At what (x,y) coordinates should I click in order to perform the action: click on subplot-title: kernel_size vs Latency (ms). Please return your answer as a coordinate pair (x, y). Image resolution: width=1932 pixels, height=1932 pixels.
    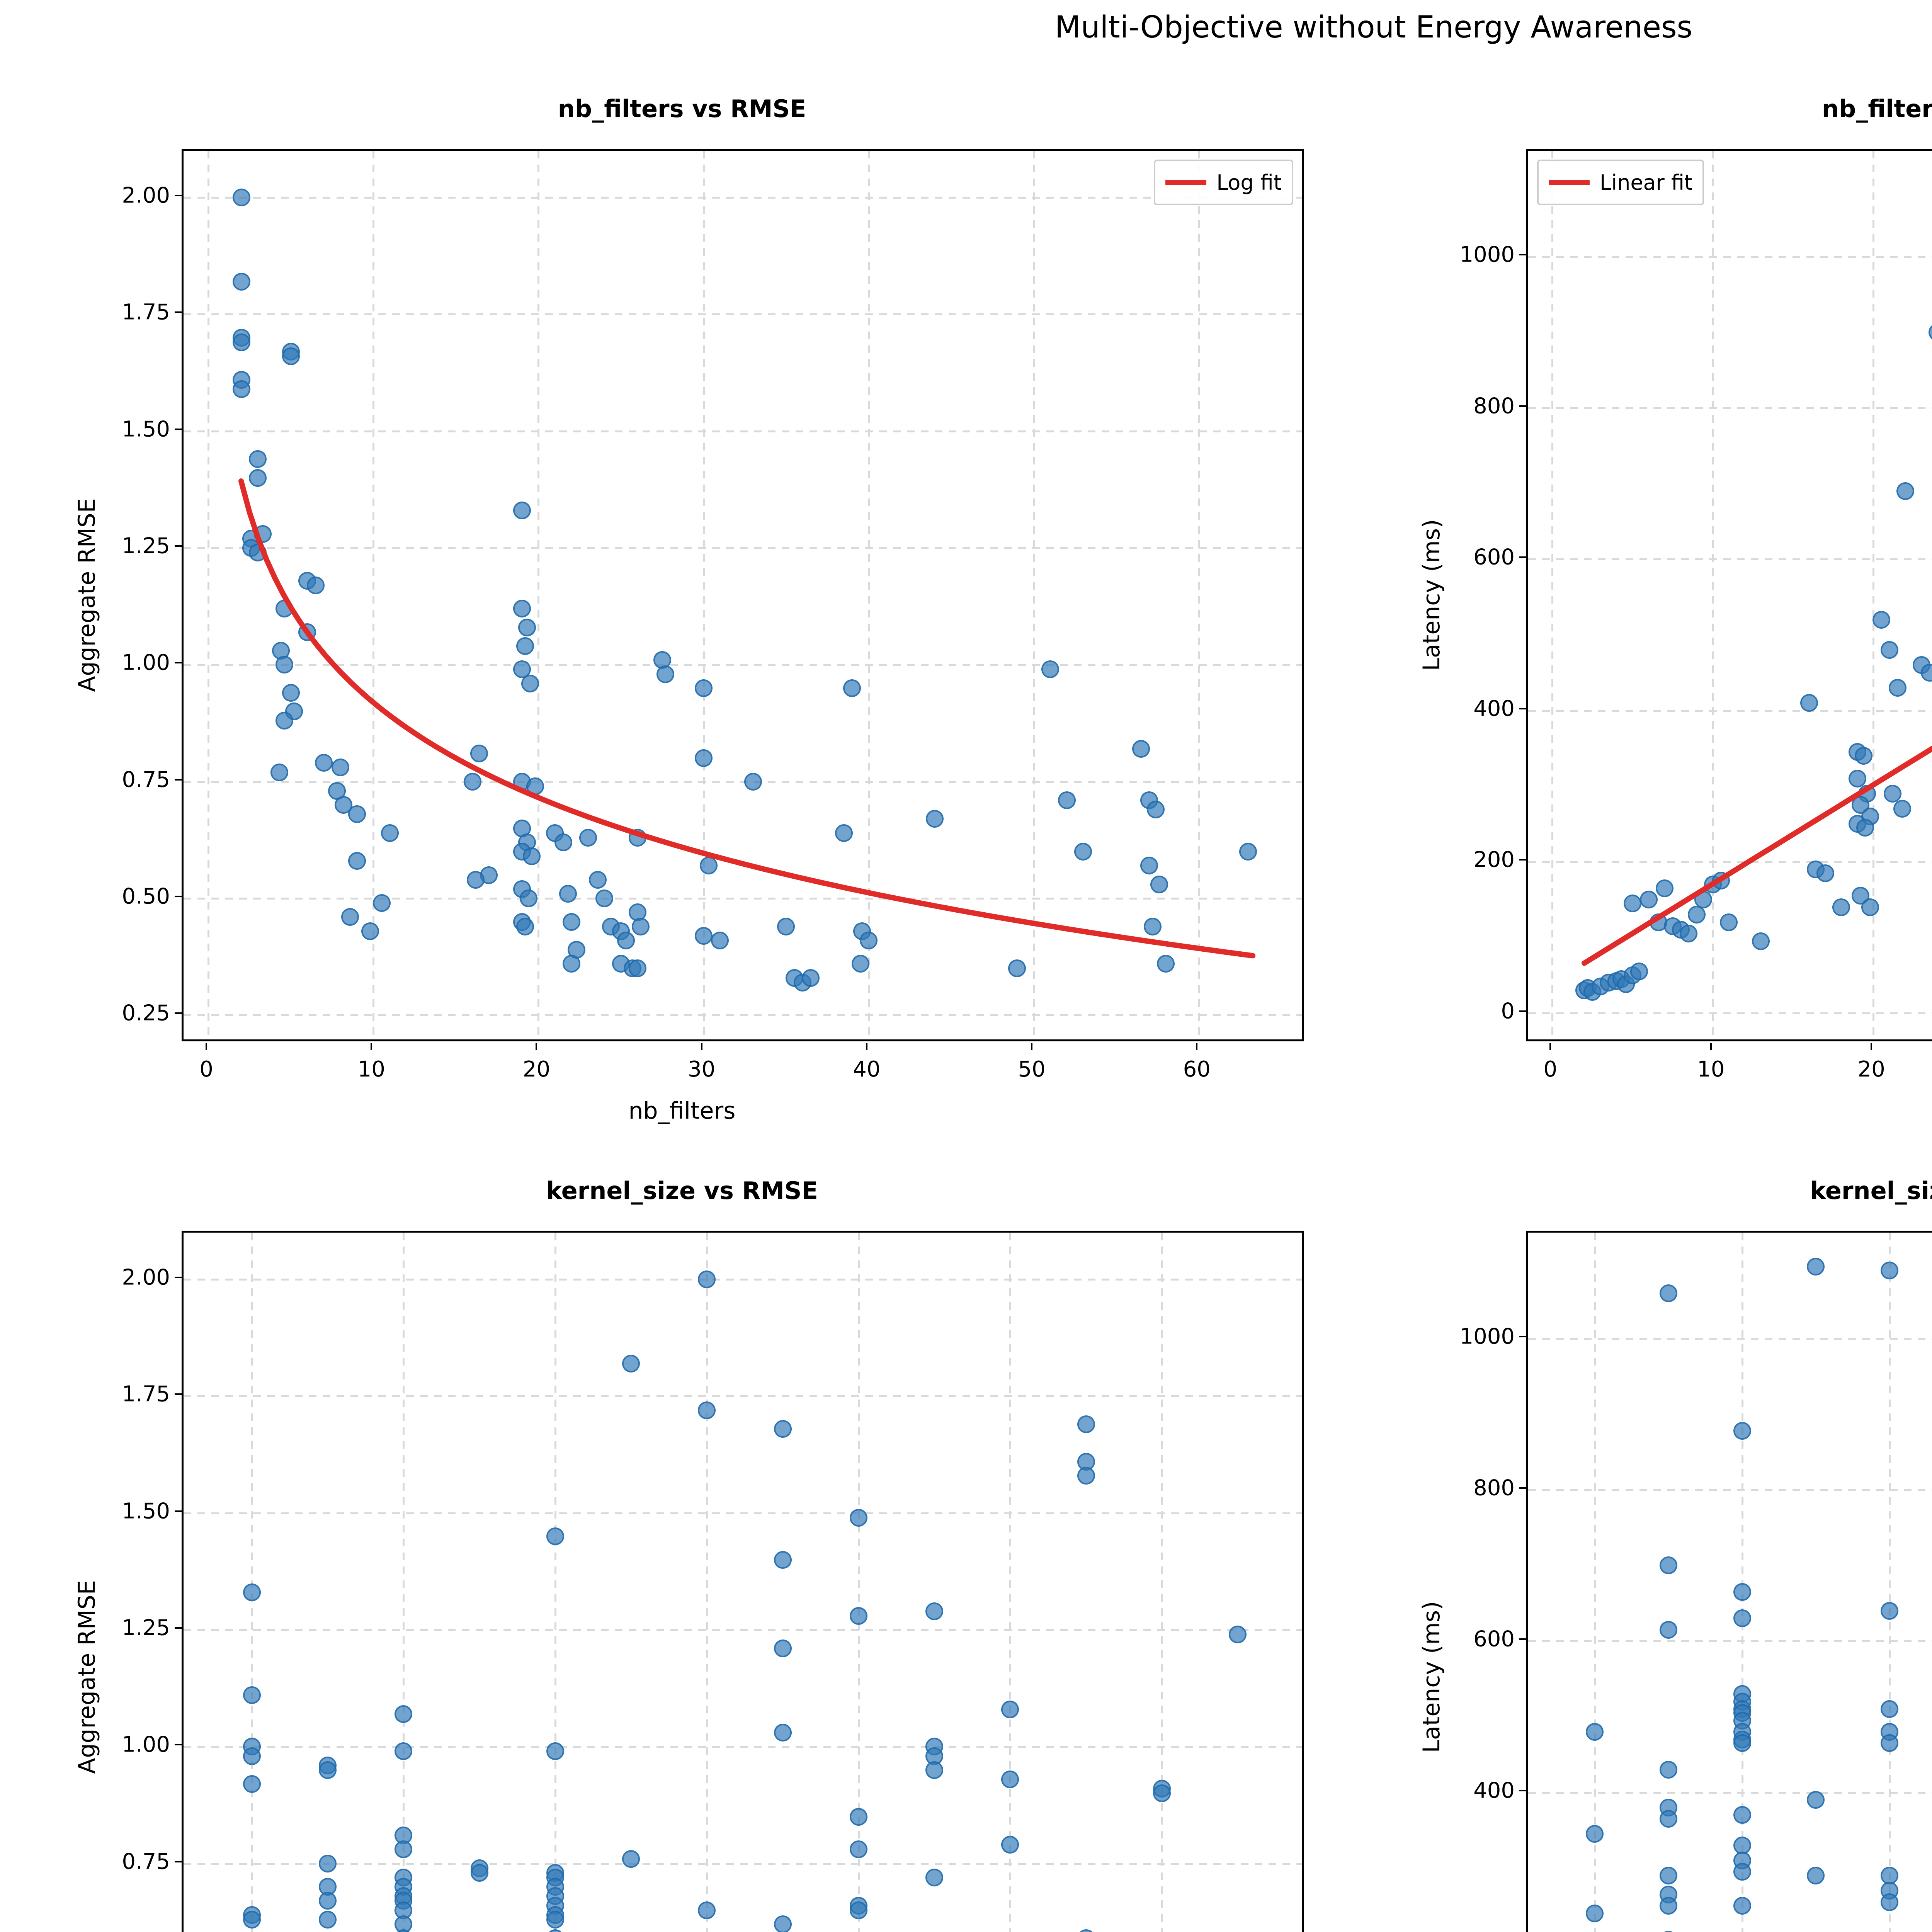
    Looking at the image, I should click on (1871, 1191).